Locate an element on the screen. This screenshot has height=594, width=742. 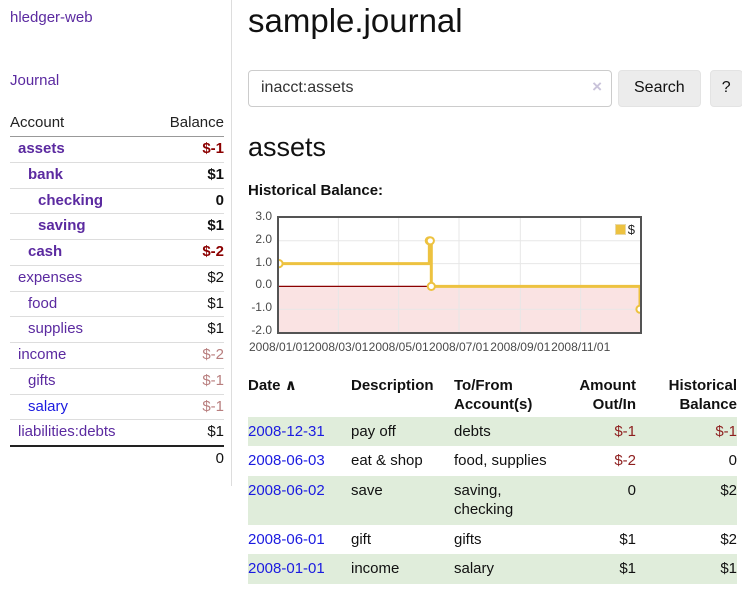
account-row: checking 0 is located at coordinates (117, 200).